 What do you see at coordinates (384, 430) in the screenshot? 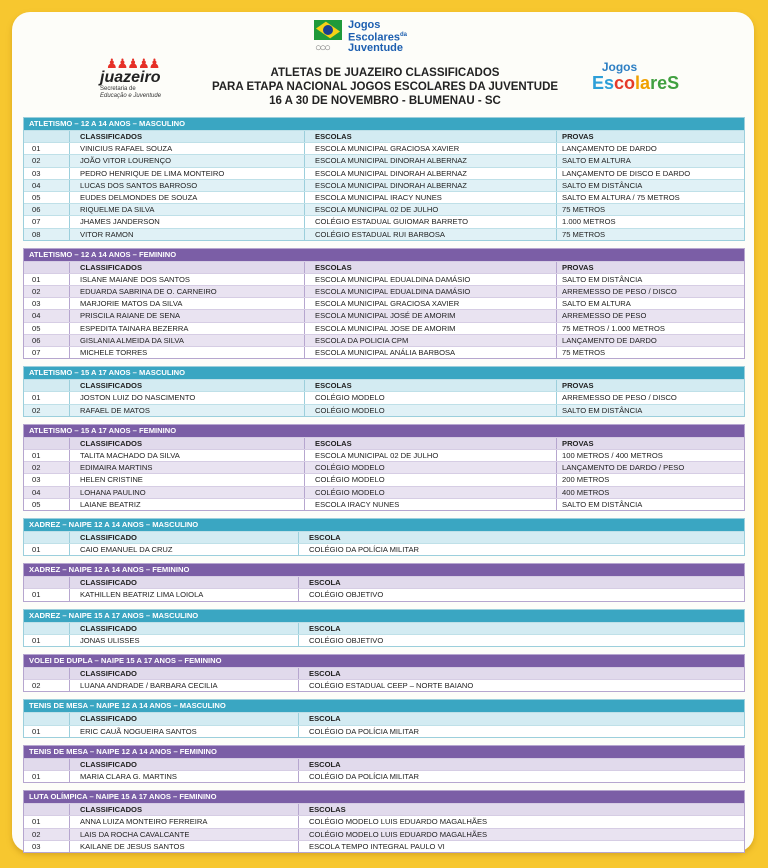
I see `table-title: ATLETISMO – 15 A 17 ANOS – FEMININO` at bounding box center [384, 430].